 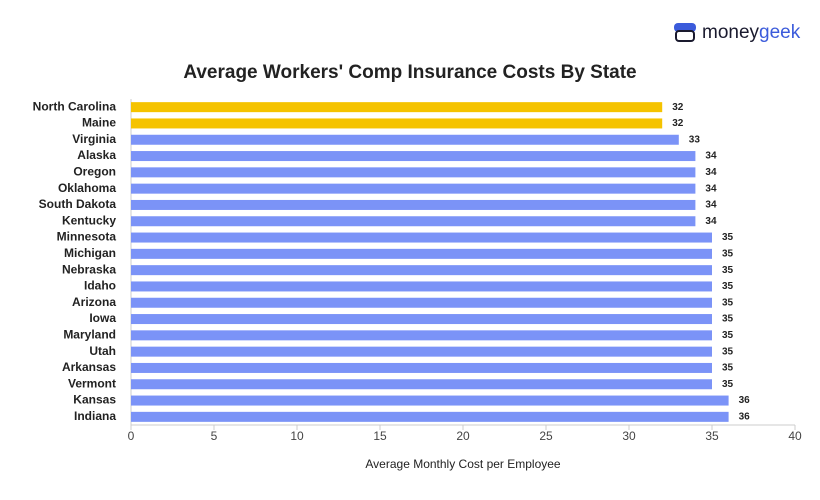 What do you see at coordinates (102, 318) in the screenshot?
I see `y-tick-label: Iowa` at bounding box center [102, 318].